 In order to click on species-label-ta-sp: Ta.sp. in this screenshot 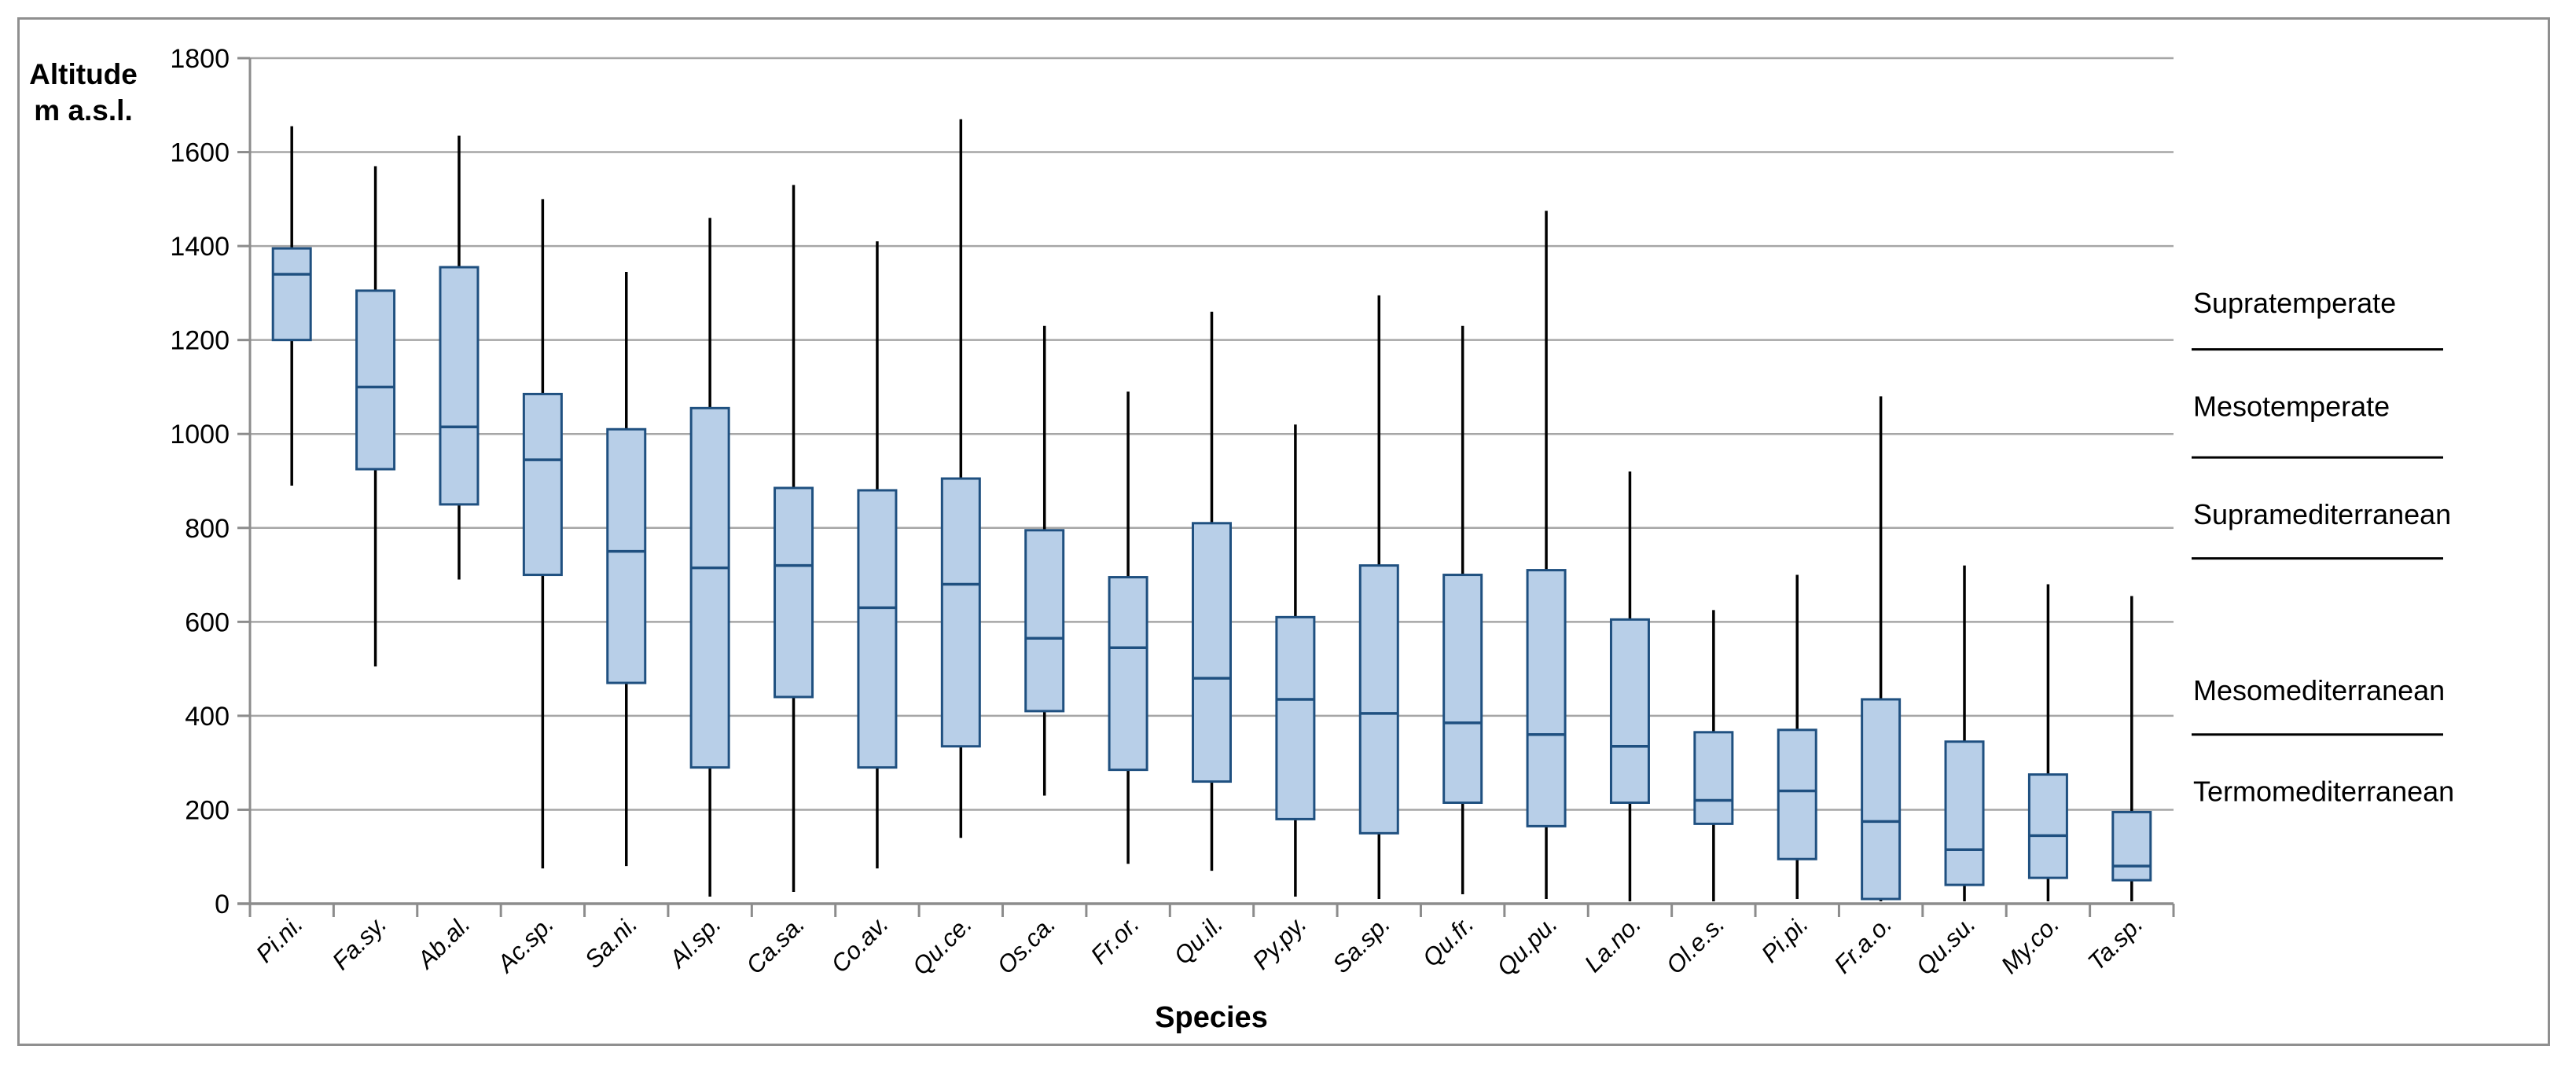, I will do `click(2115, 943)`.